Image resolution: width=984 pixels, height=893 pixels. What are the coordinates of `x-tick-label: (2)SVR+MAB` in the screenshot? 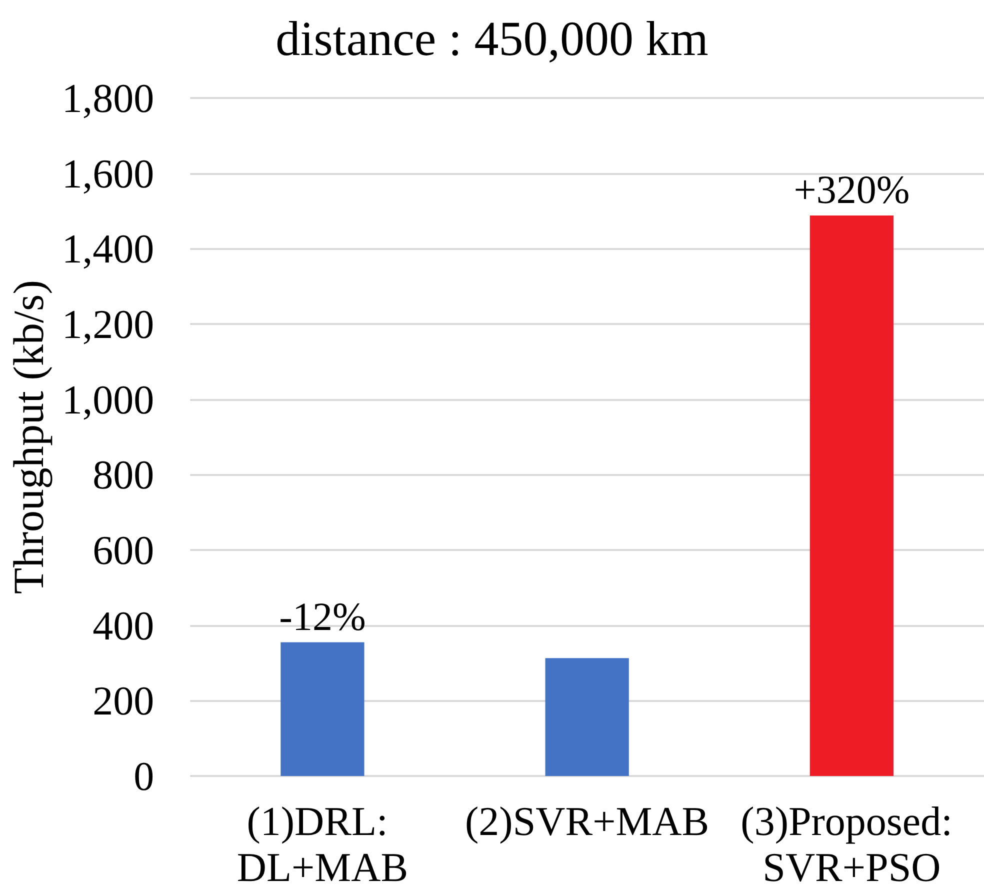 It's located at (587, 821).